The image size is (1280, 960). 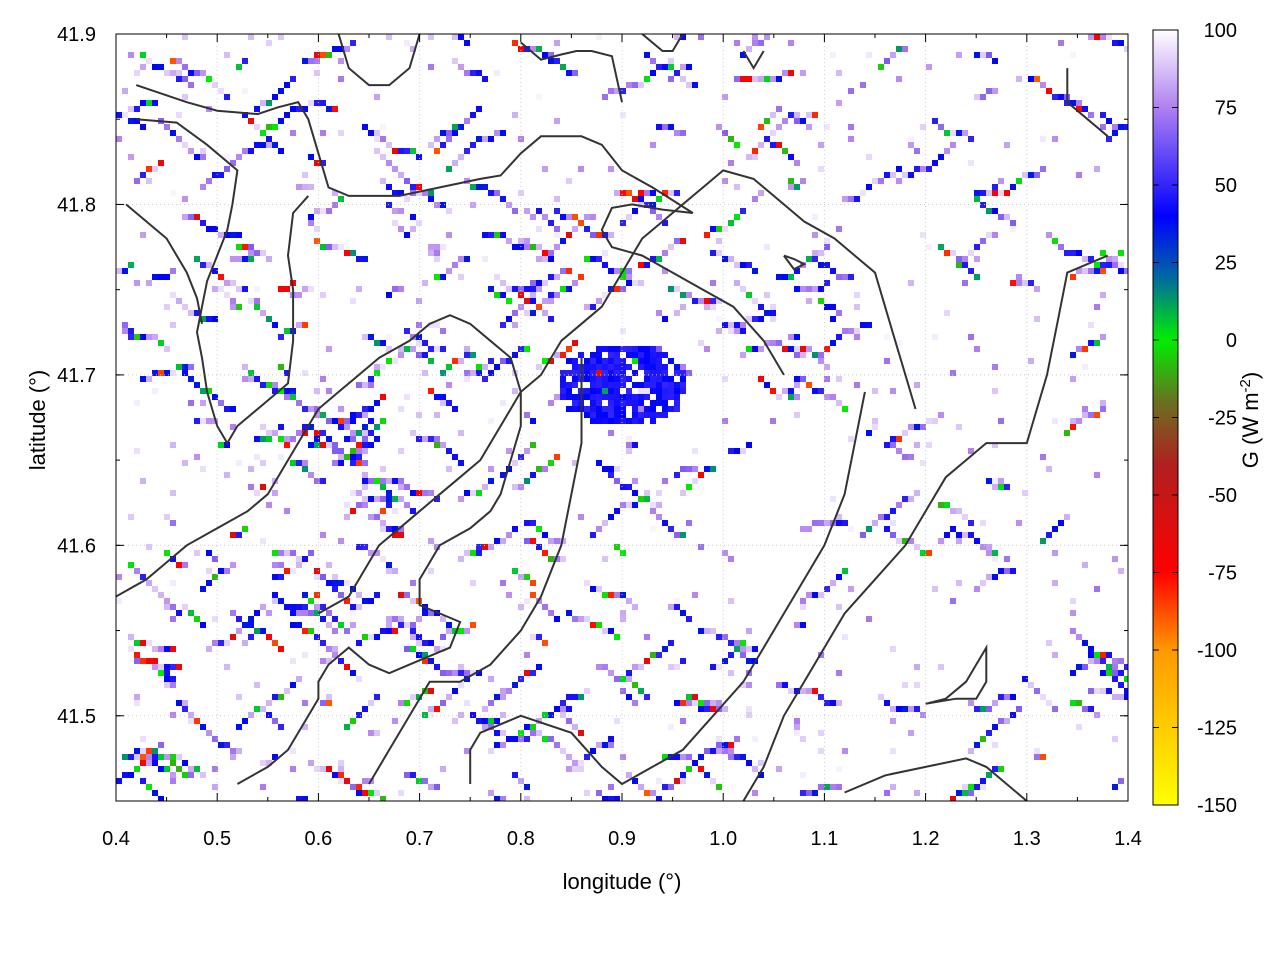 I want to click on contour-line, so click(x=662, y=43).